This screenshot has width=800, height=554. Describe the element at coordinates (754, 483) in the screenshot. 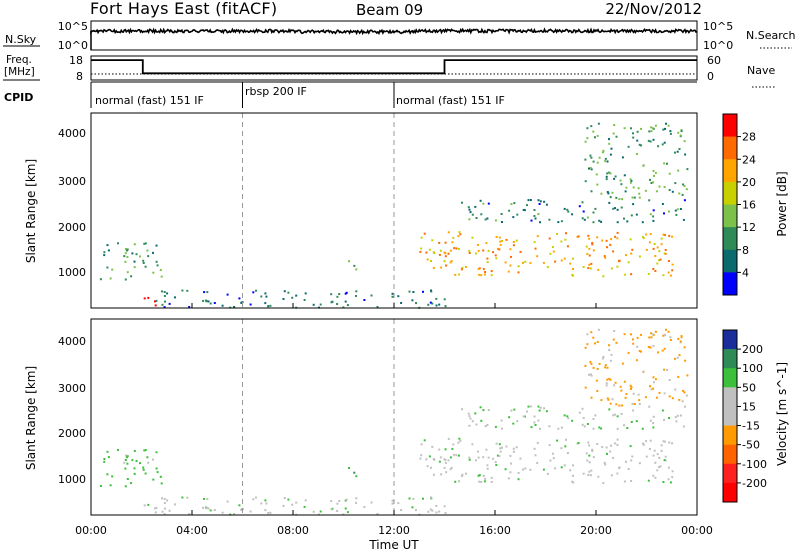

I see `colorbar-tick-label: -200` at that location.